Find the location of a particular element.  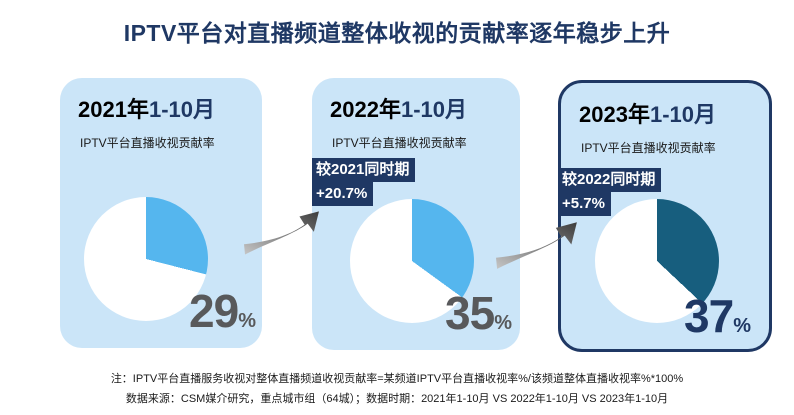

value-label-2022: 35% is located at coordinates (478, 313).